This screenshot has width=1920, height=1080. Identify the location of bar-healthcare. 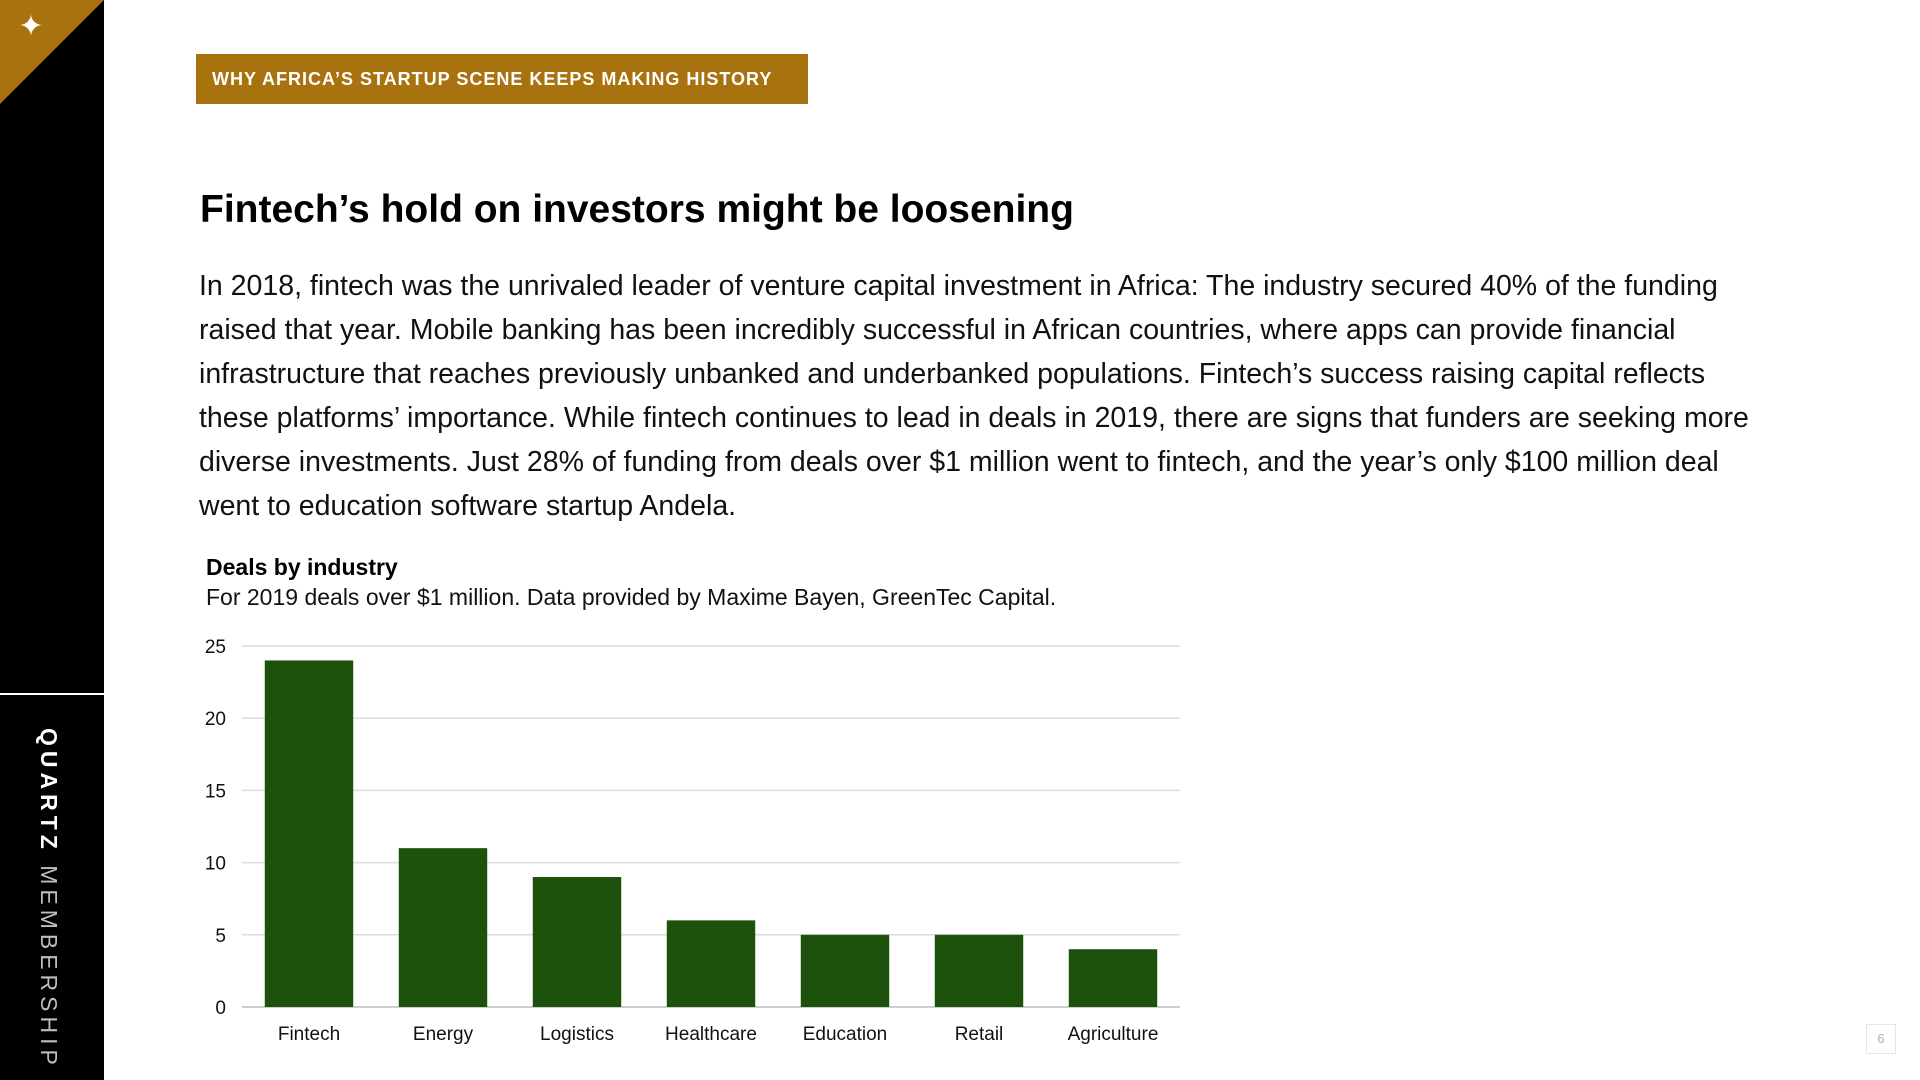
(711, 963).